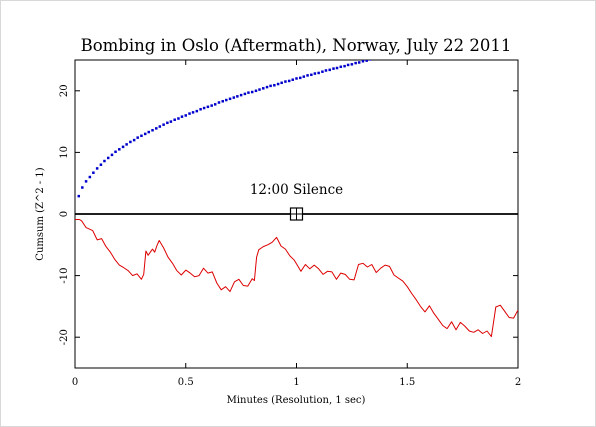 The image size is (596, 427). Describe the element at coordinates (407, 382) in the screenshot. I see `x-tick-label-3: 1.5` at that location.